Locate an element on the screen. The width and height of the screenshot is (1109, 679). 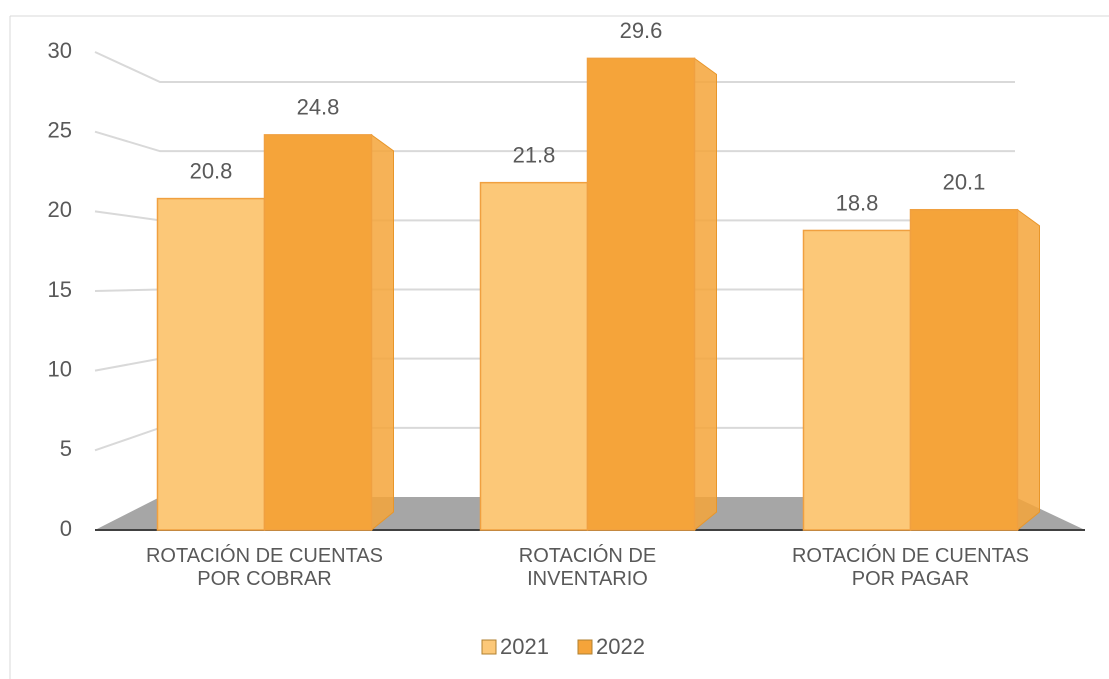
y-tick-label: 0 is located at coordinates (66, 528).